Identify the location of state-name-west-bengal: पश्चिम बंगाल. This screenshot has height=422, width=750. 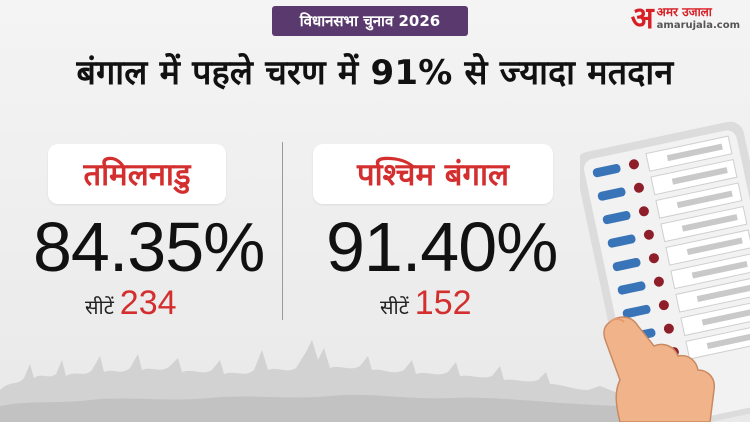
(433, 174).